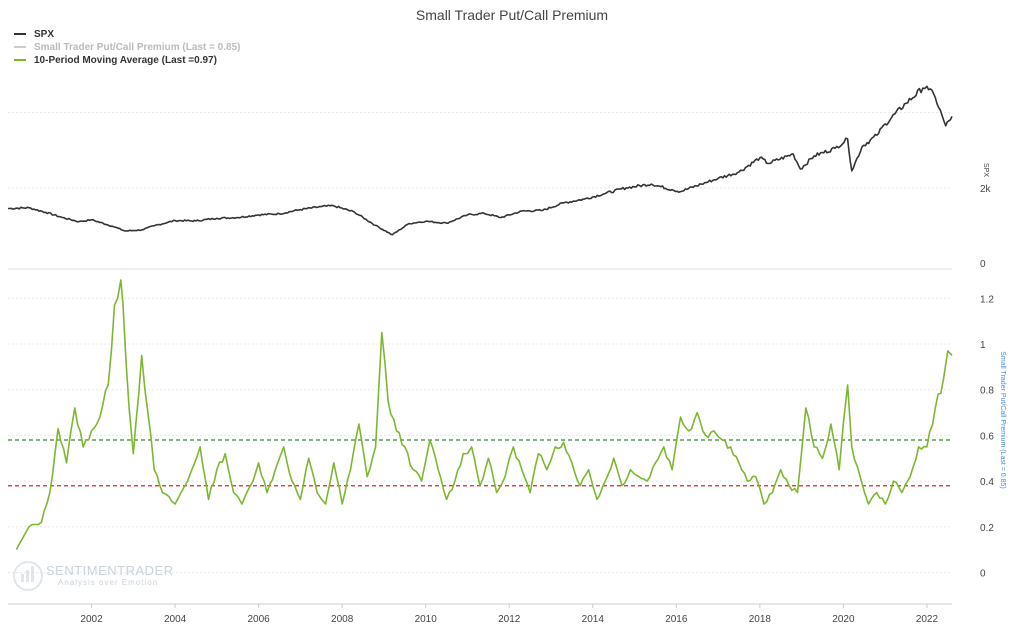 The height and width of the screenshot is (640, 1024). Describe the element at coordinates (676, 619) in the screenshot. I see `x-tick-label: 2016` at that location.